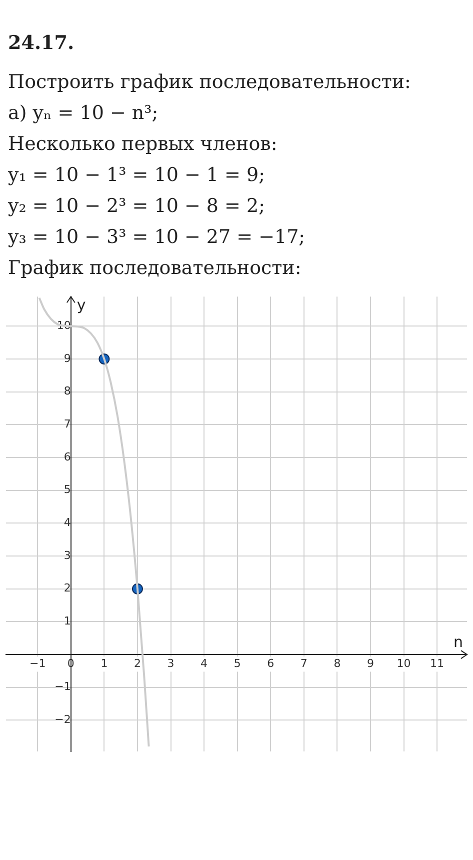 The width and height of the screenshot is (473, 860). Describe the element at coordinates (67, 621) in the screenshot. I see `y-tick-label: 1` at that location.